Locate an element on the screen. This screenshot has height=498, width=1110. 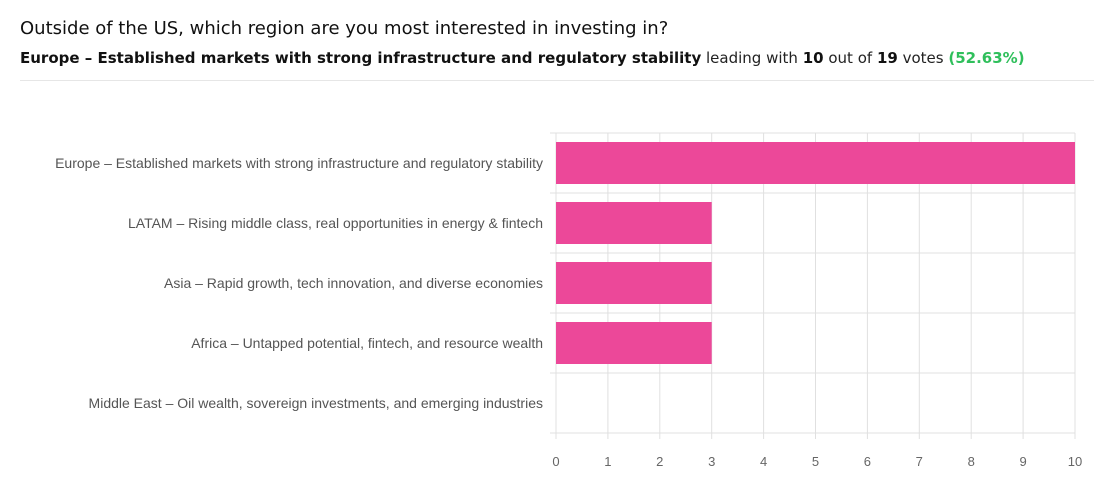
chart-x-tick-labels: 0 1 2 3 4 5 6 7 8 9 10 is located at coordinates (817, 461).